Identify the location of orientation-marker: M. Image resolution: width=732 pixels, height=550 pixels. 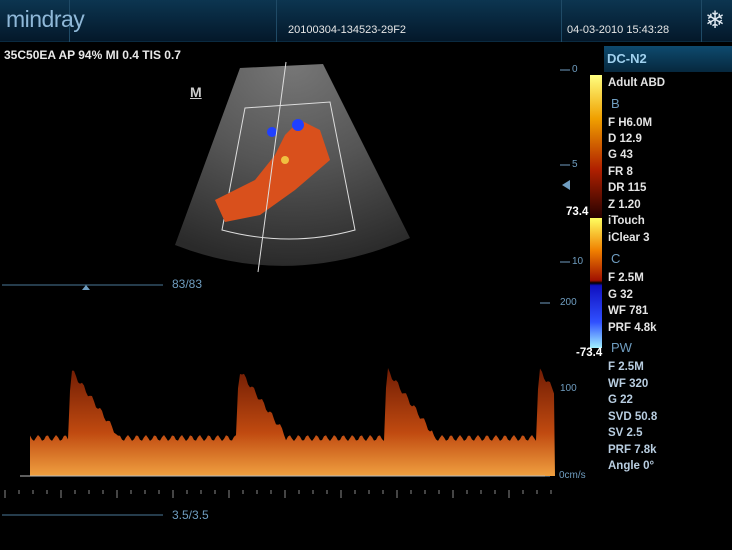
(196, 92).